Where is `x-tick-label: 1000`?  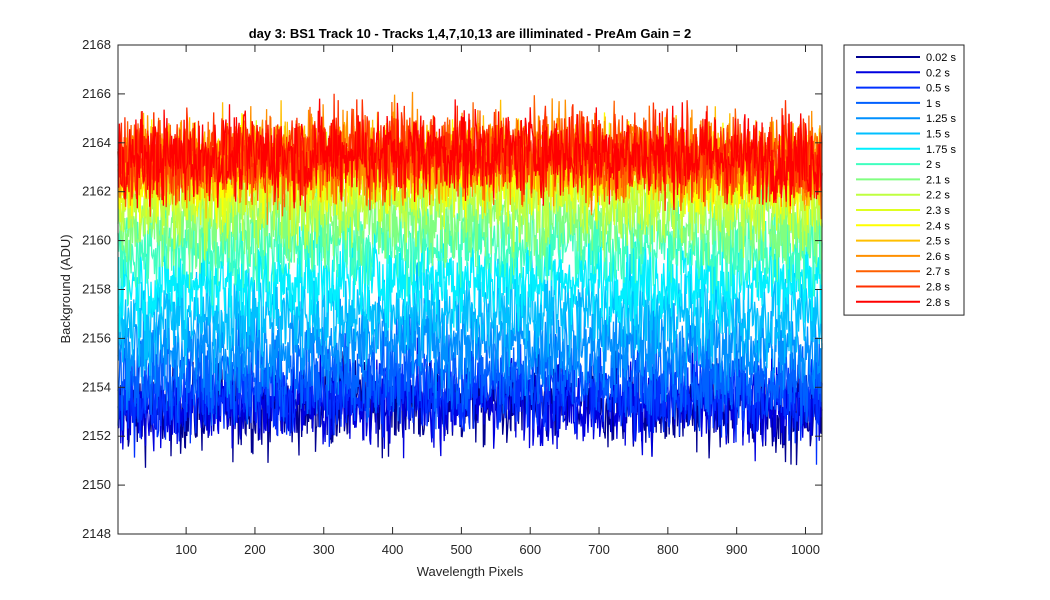 x-tick-label: 1000 is located at coordinates (805, 549).